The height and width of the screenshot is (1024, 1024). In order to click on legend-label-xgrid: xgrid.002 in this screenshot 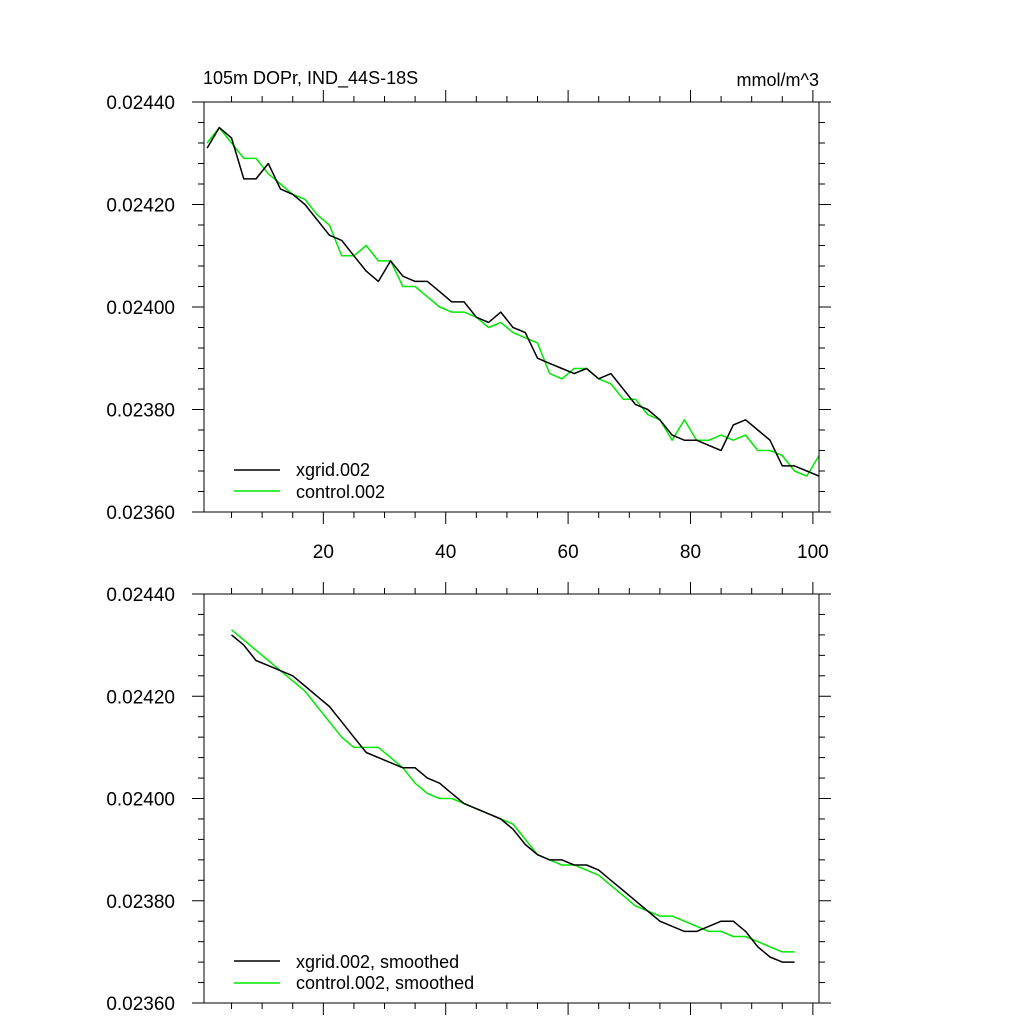, I will do `click(333, 470)`.